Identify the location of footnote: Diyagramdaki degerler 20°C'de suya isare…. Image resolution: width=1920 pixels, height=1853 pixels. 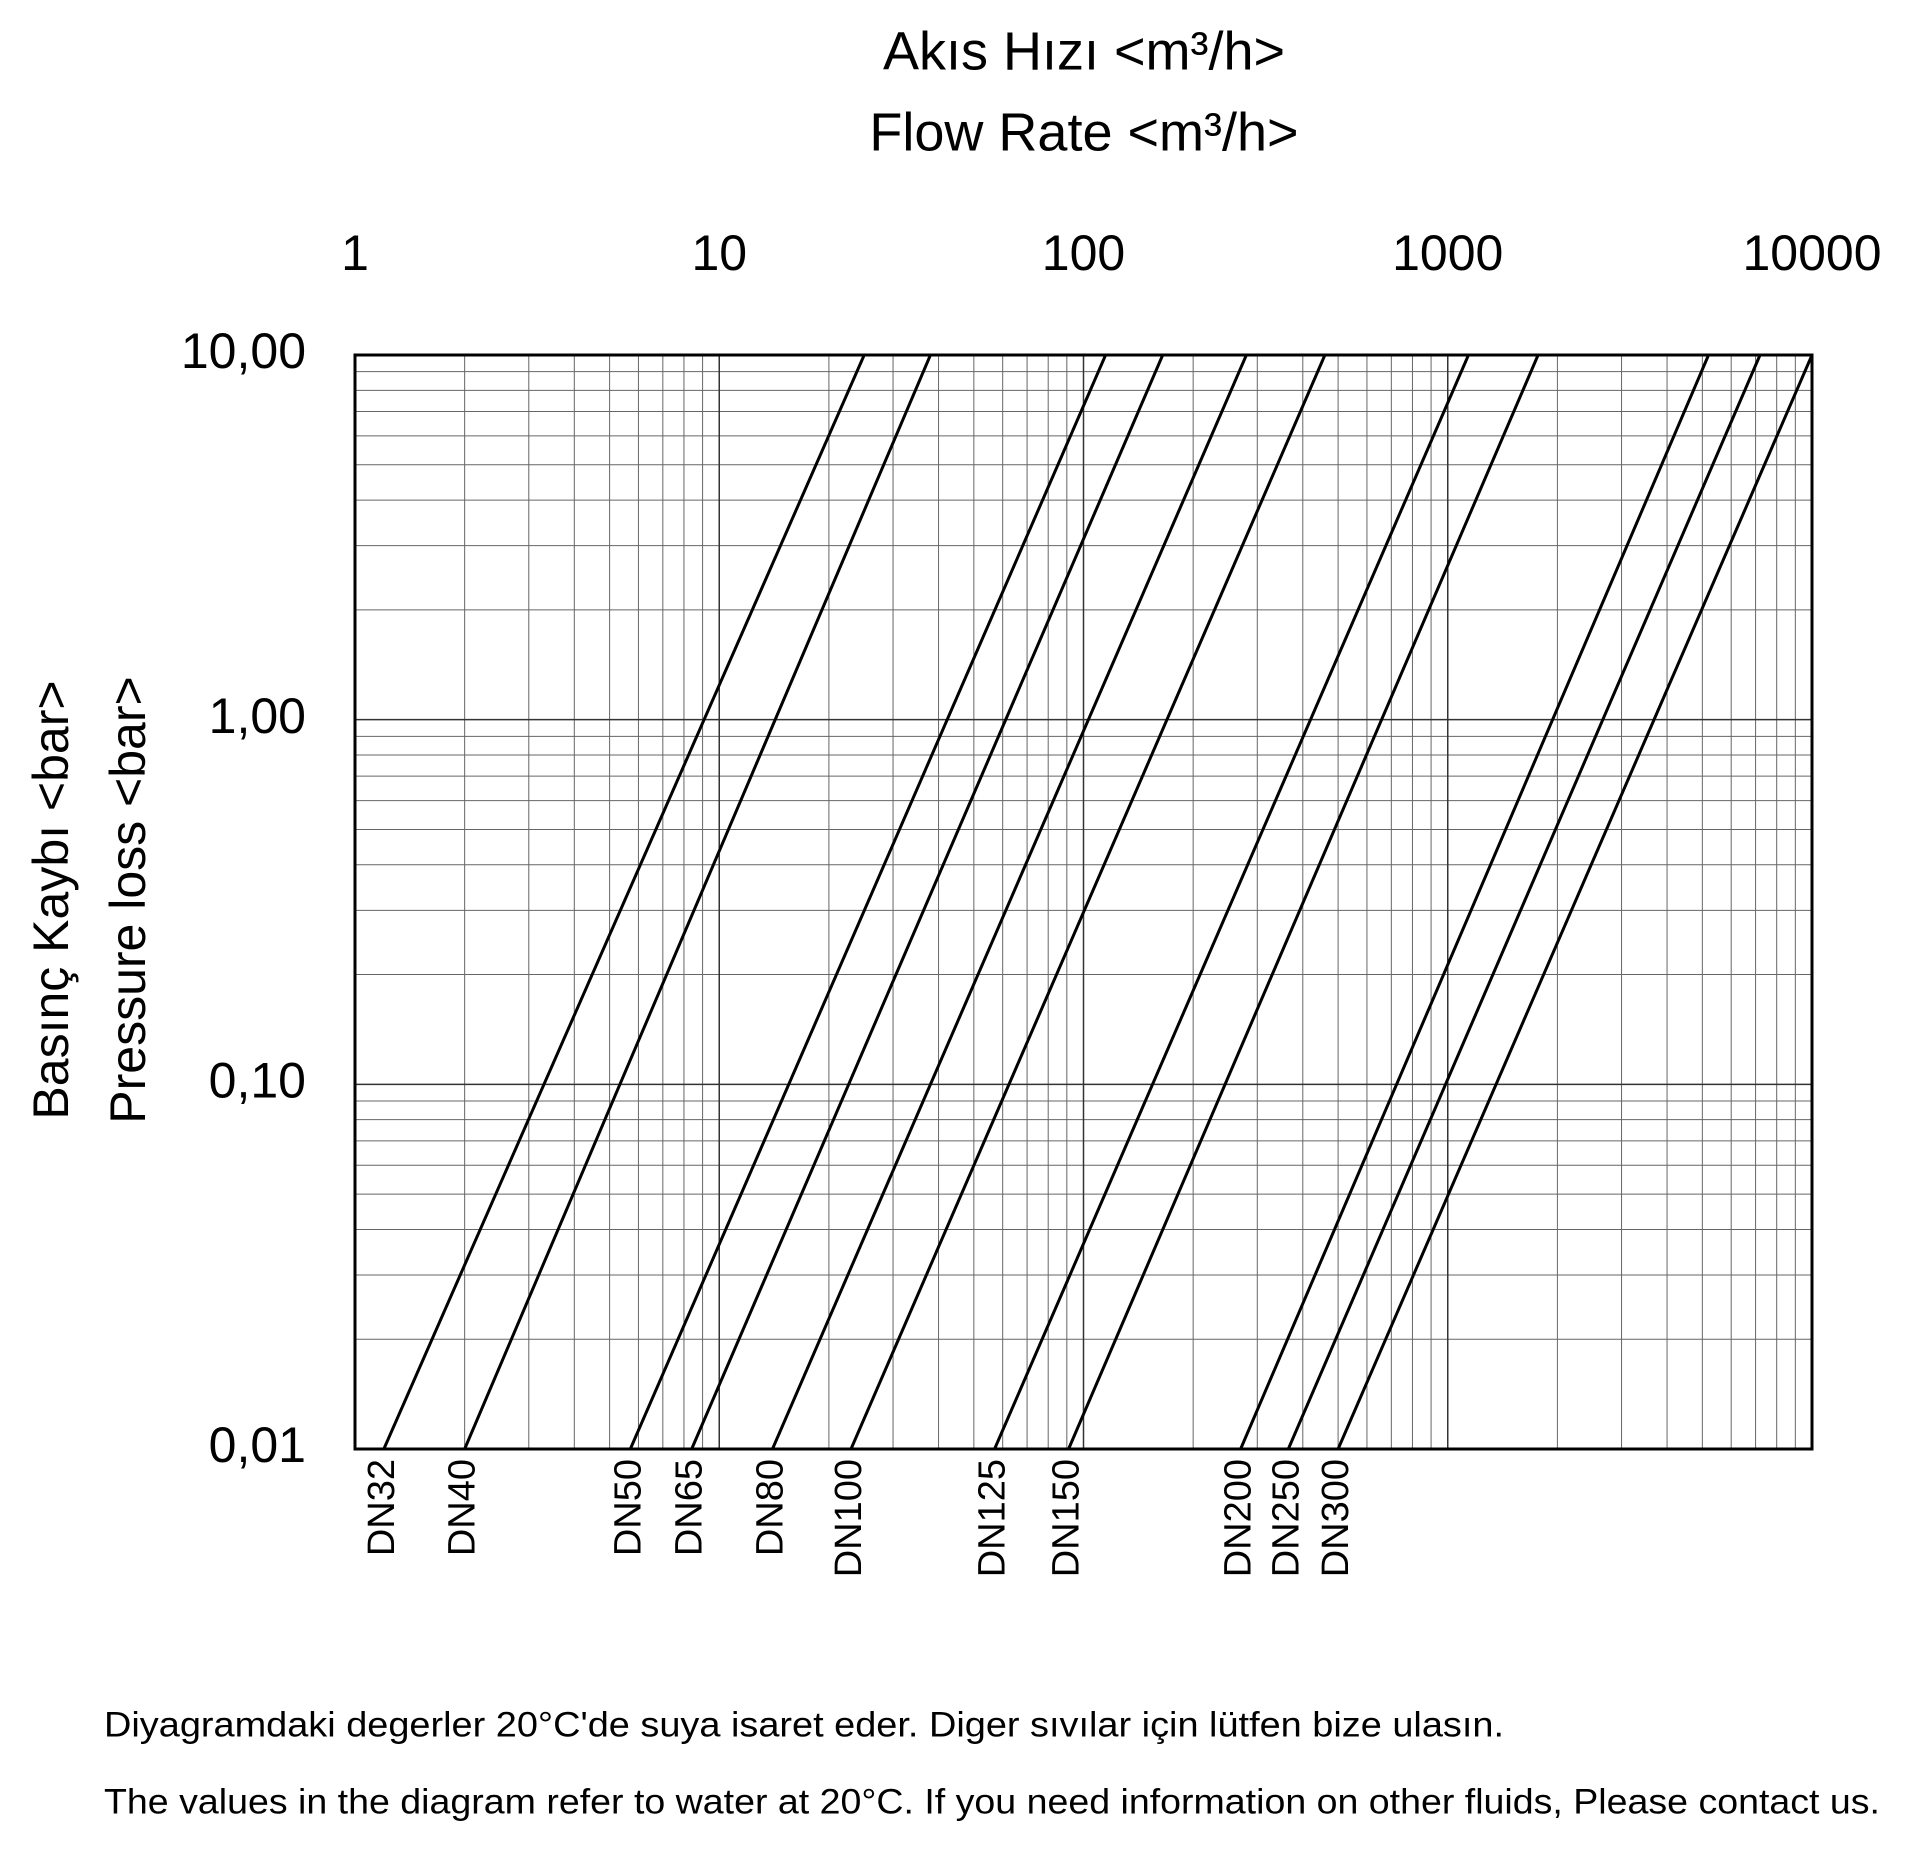
(804, 1724).